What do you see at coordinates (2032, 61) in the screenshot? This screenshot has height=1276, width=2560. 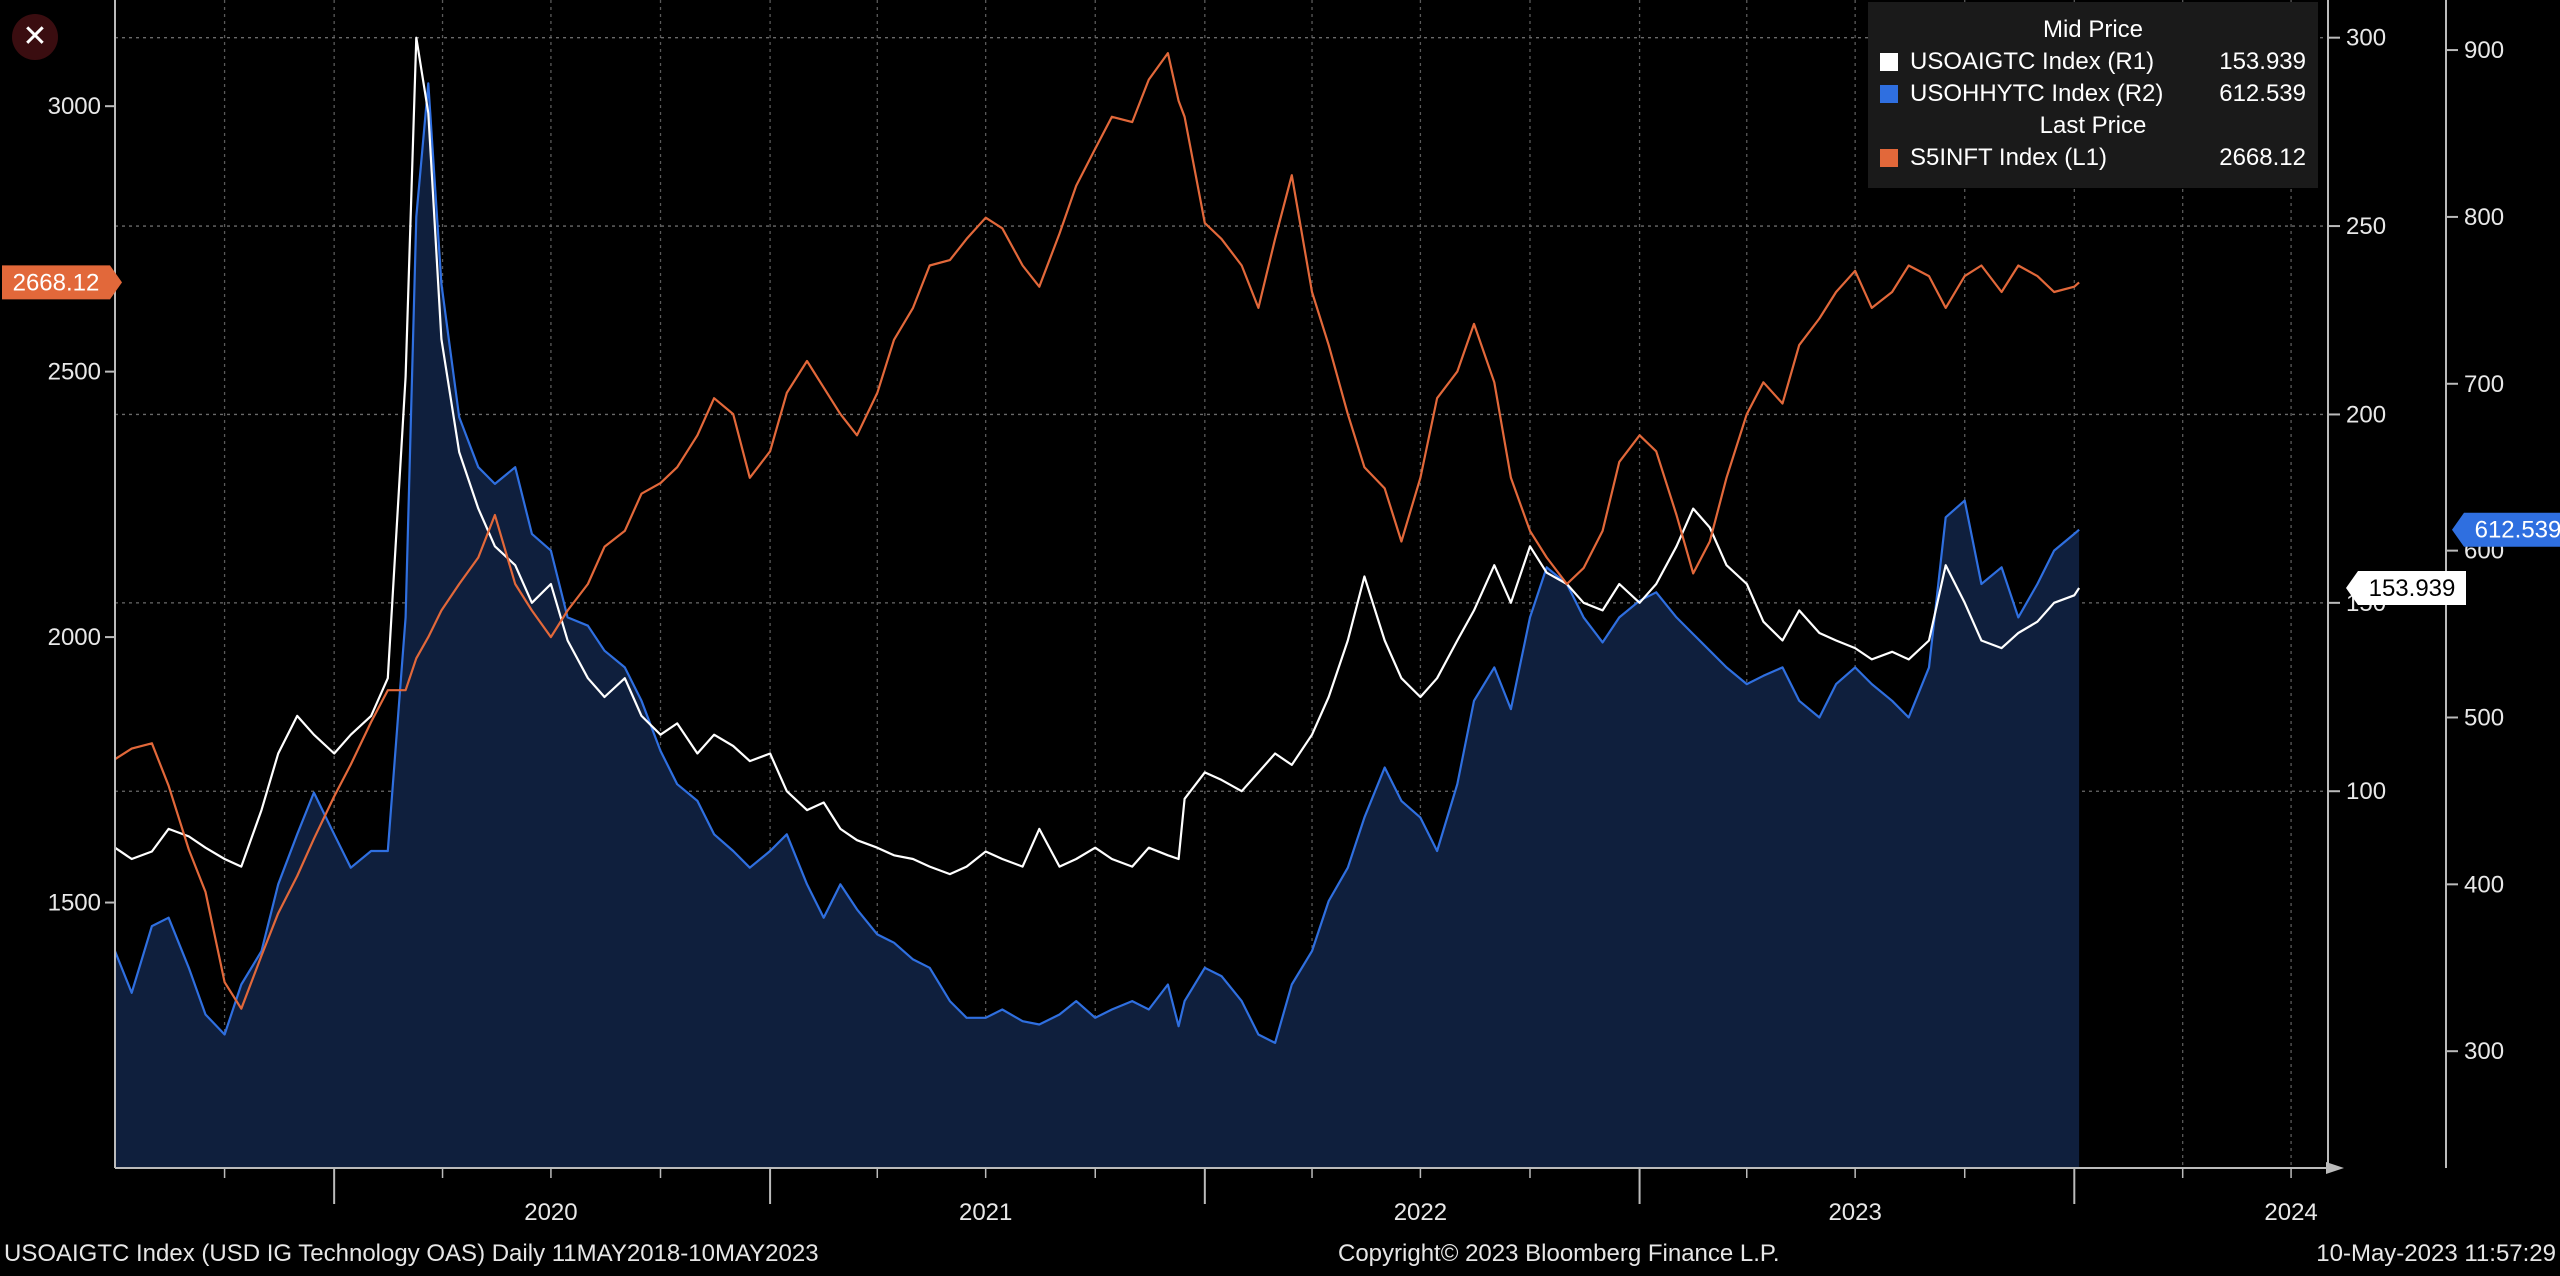 I see `legend-item-name: USOAIGTC Index (R1)` at bounding box center [2032, 61].